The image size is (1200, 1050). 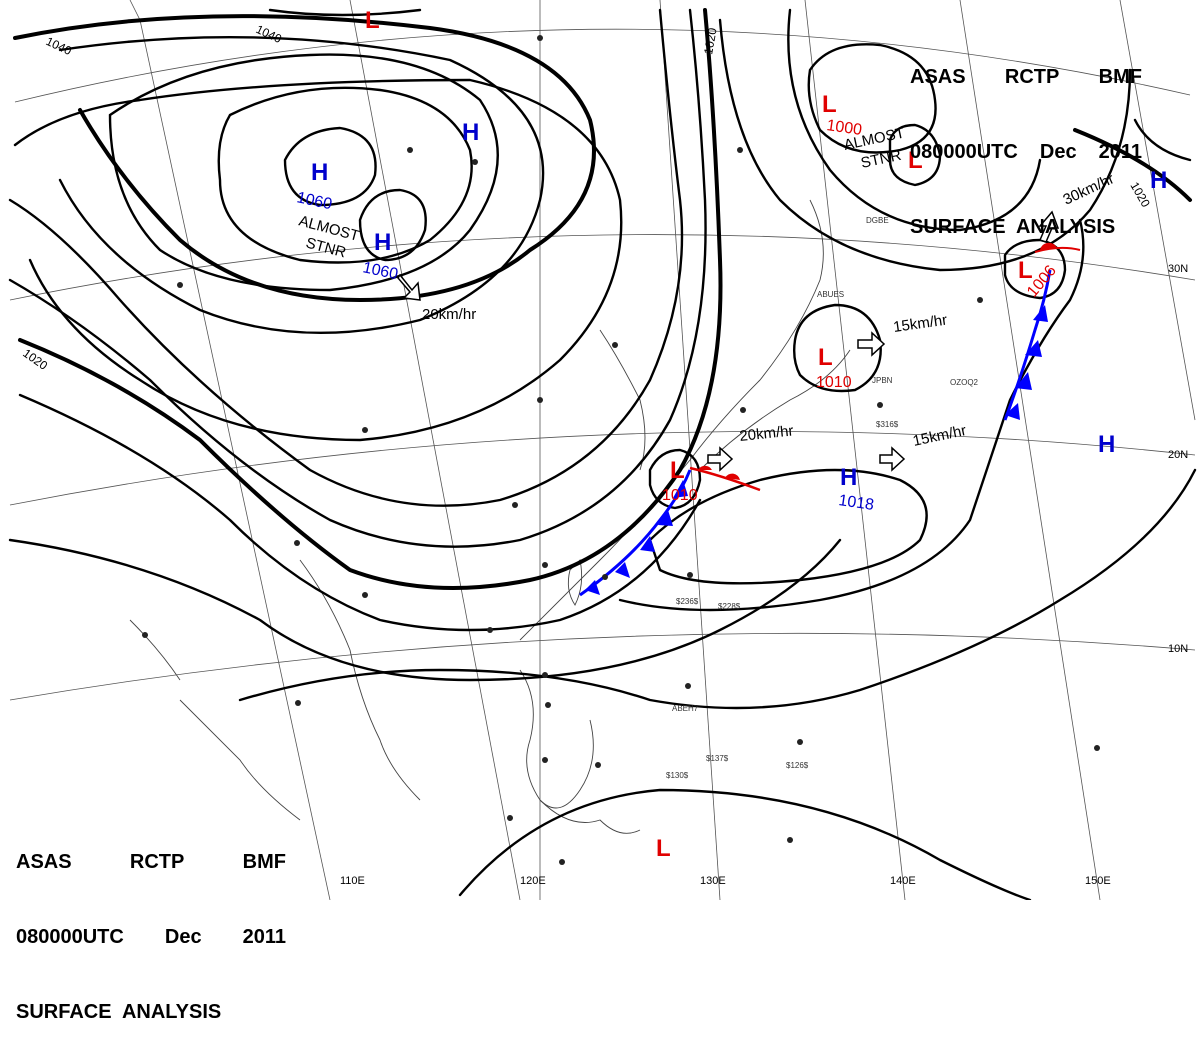 What do you see at coordinates (710, 40) in the screenshot?
I see `isobar-label: 1020` at bounding box center [710, 40].